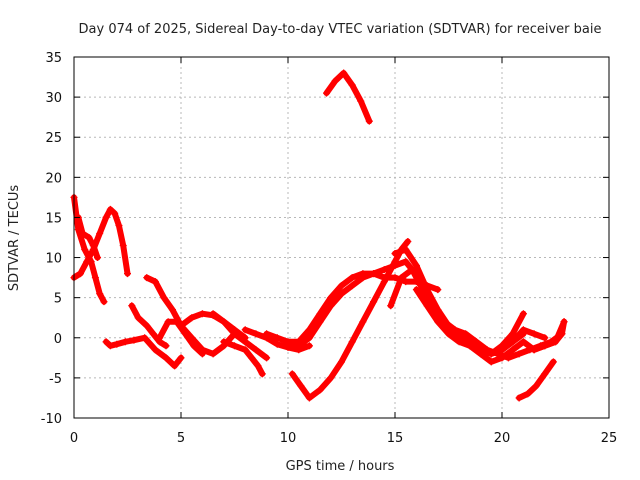  Describe the element at coordinates (549, 336) in the screenshot. I see `series-s21` at that location.